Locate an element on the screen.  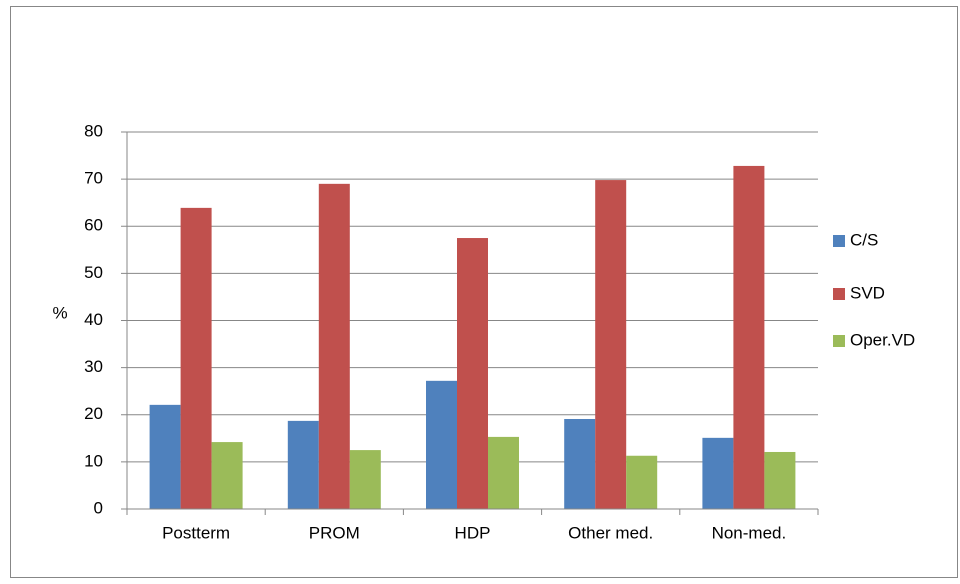
legend-label: SVD is located at coordinates (867, 292).